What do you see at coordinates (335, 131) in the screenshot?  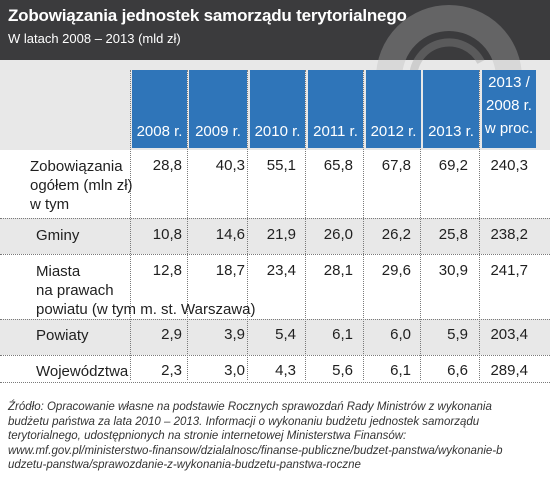 I see `column-header-text: 2011 r.` at bounding box center [335, 131].